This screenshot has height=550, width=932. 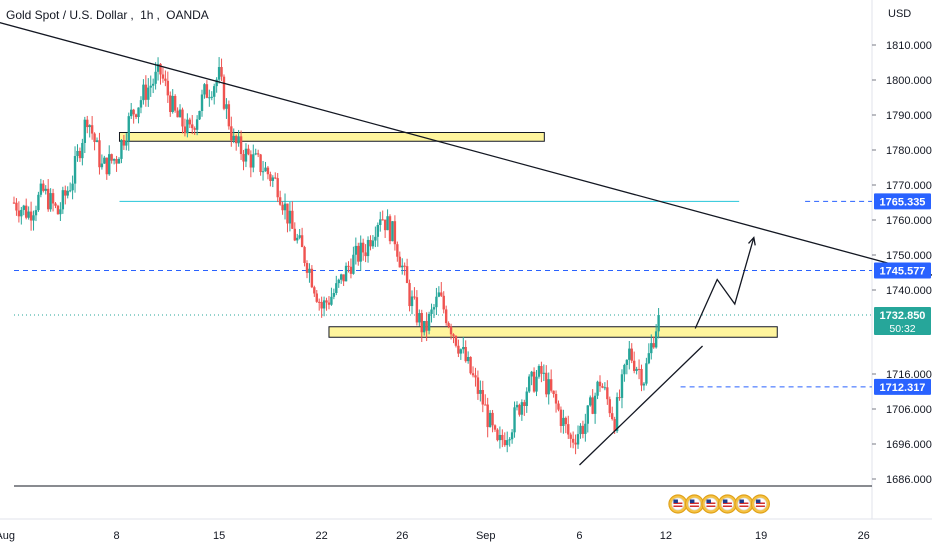 What do you see at coordinates (909, 445) in the screenshot?
I see `y-tick-label: 1696.000` at bounding box center [909, 445].